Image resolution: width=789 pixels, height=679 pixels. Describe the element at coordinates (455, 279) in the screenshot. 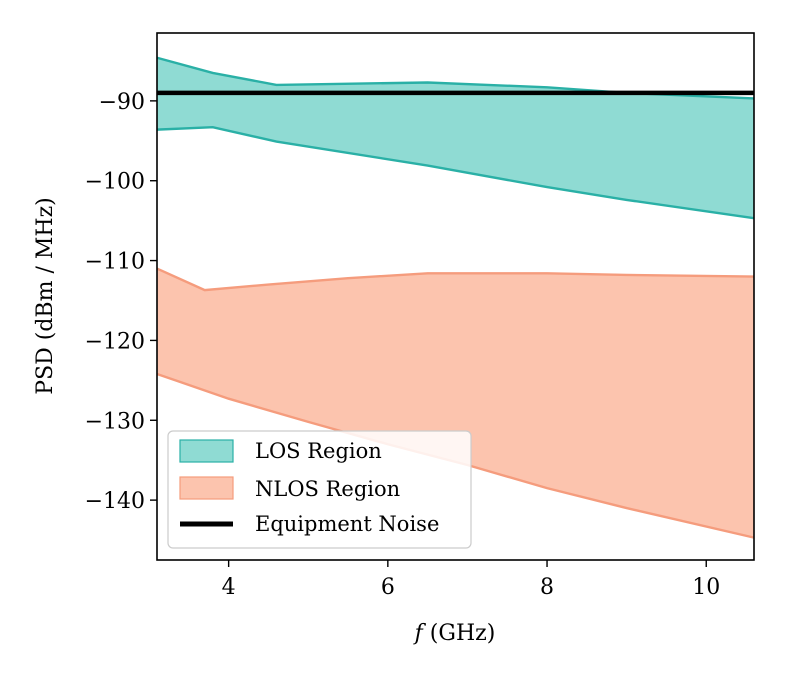

I see `nlos-region-upper-bound` at that location.